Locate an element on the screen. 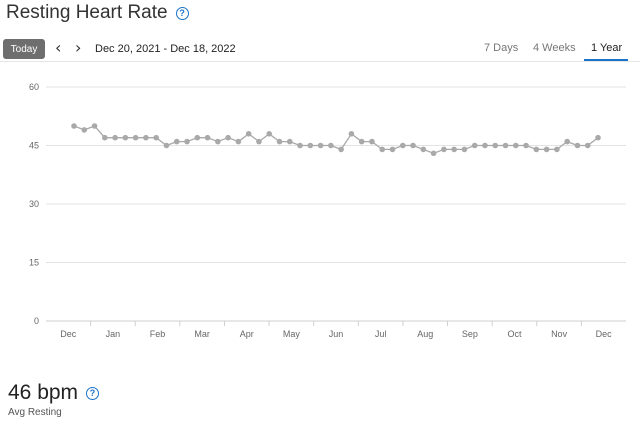 This screenshot has height=422, width=640. series-line is located at coordinates (336, 139).